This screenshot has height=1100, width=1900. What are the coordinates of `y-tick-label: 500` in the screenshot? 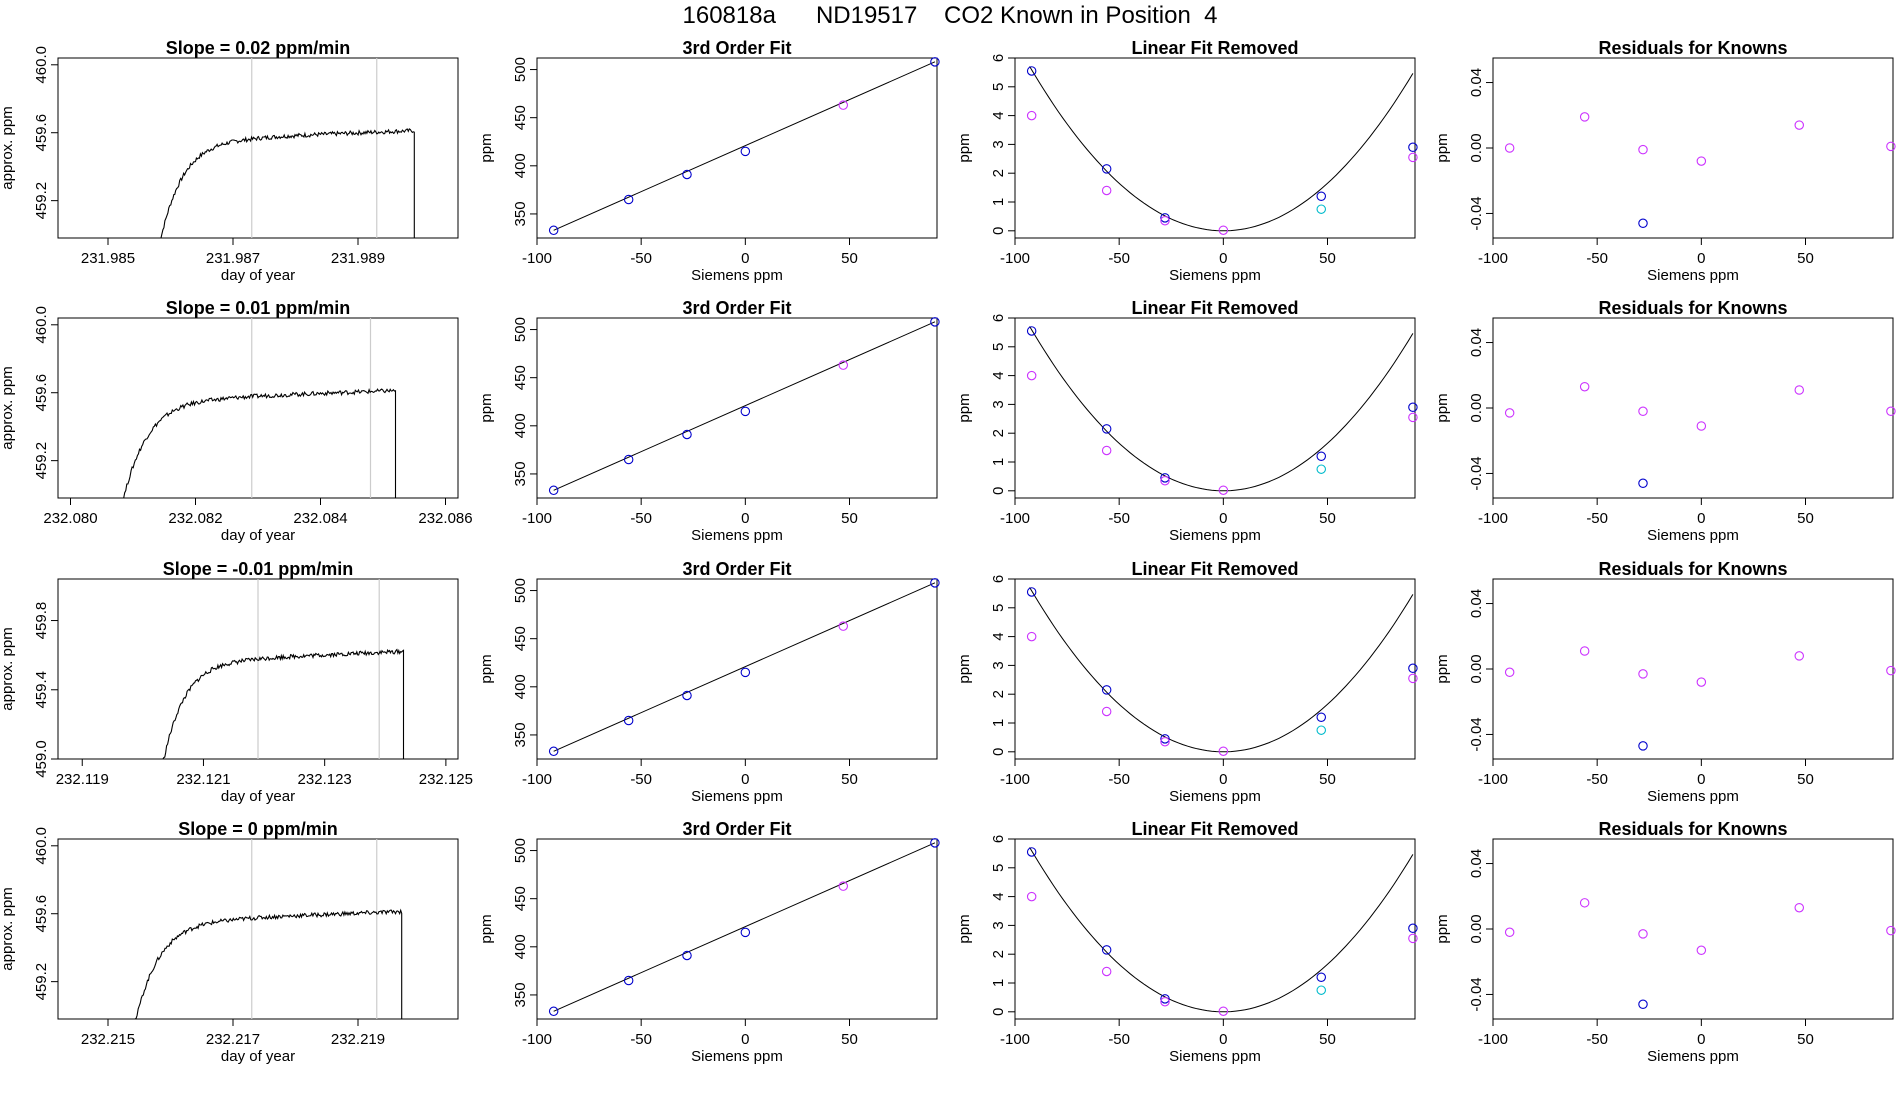 It's located at (520, 850).